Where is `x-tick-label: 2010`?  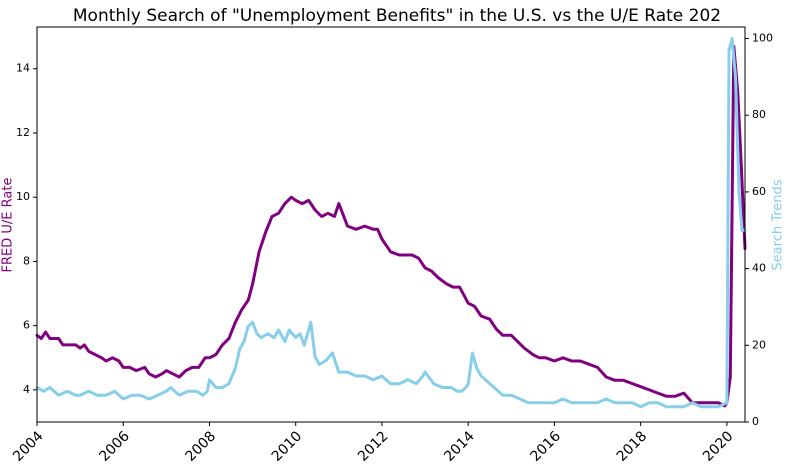 x-tick-label: 2010 is located at coordinates (287, 446).